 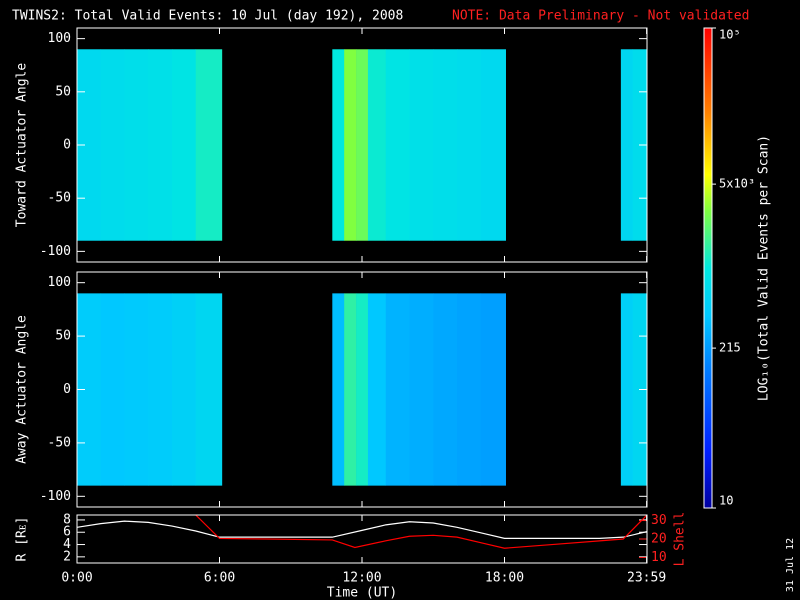 I want to click on colorbar-tick-label: 10⁵, so click(x=730, y=35).